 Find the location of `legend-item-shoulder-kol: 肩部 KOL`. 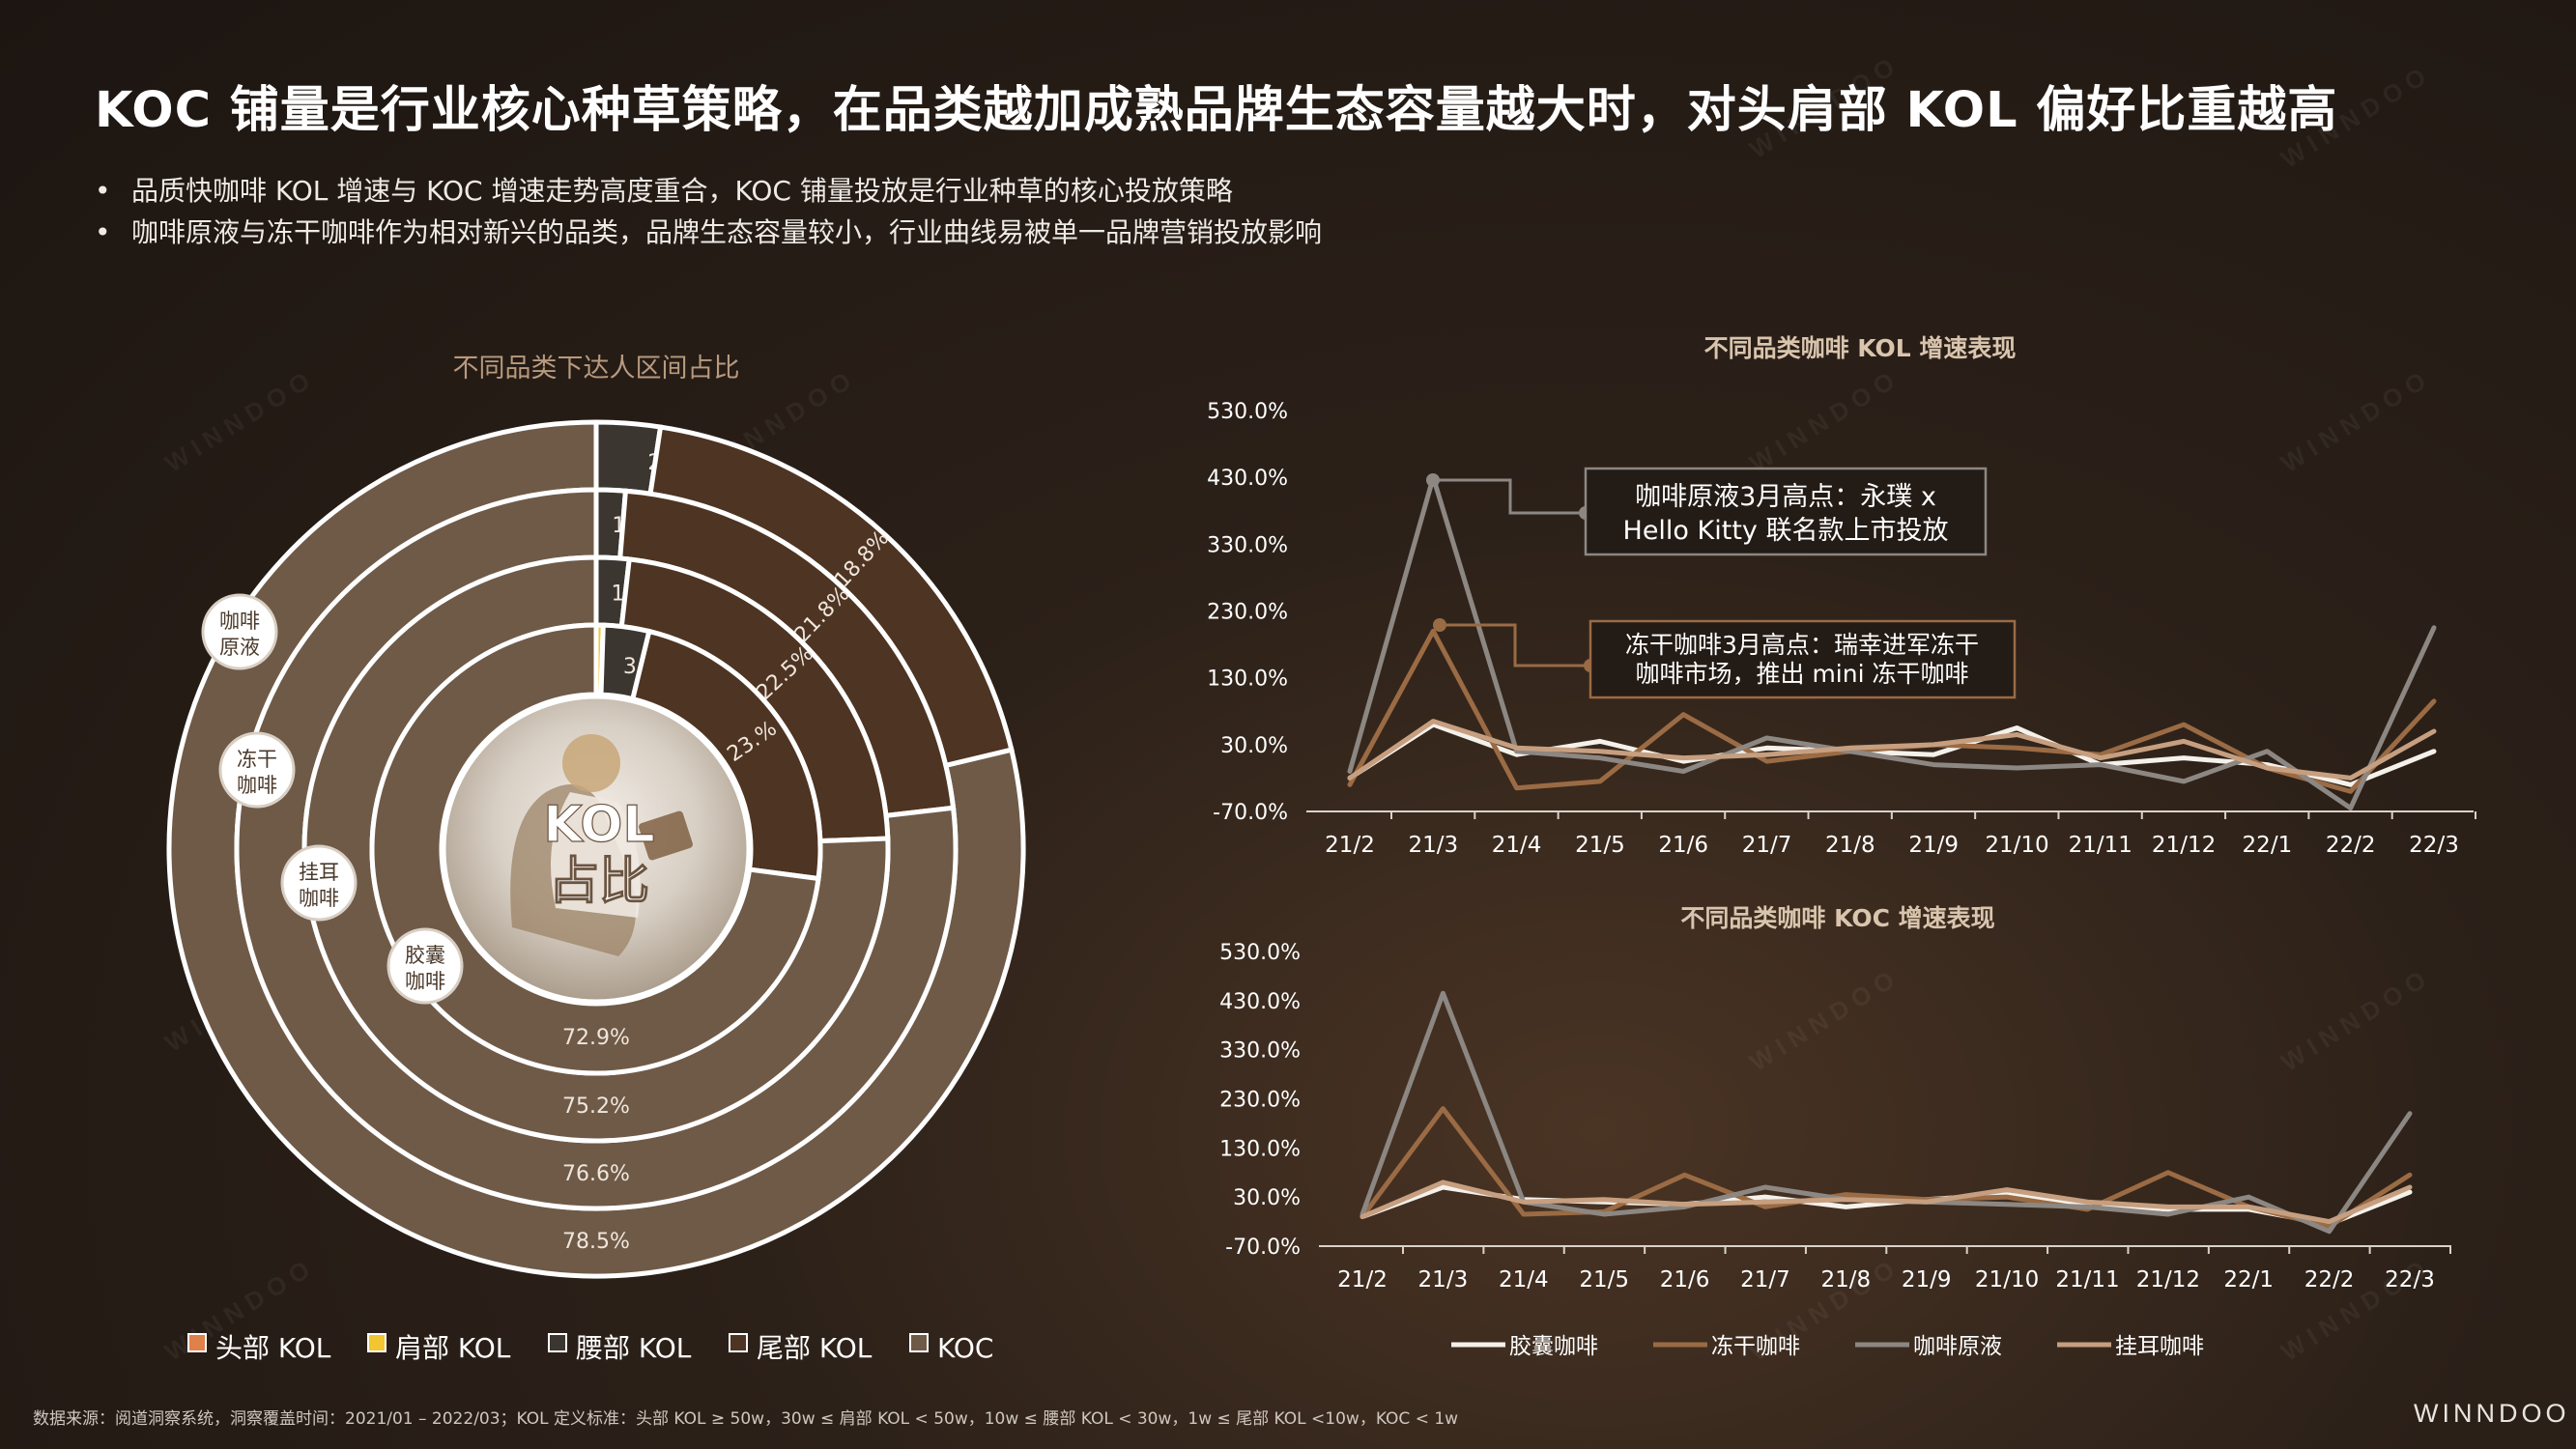

legend-item-shoulder-kol: 肩部 KOL is located at coordinates (439, 1348).